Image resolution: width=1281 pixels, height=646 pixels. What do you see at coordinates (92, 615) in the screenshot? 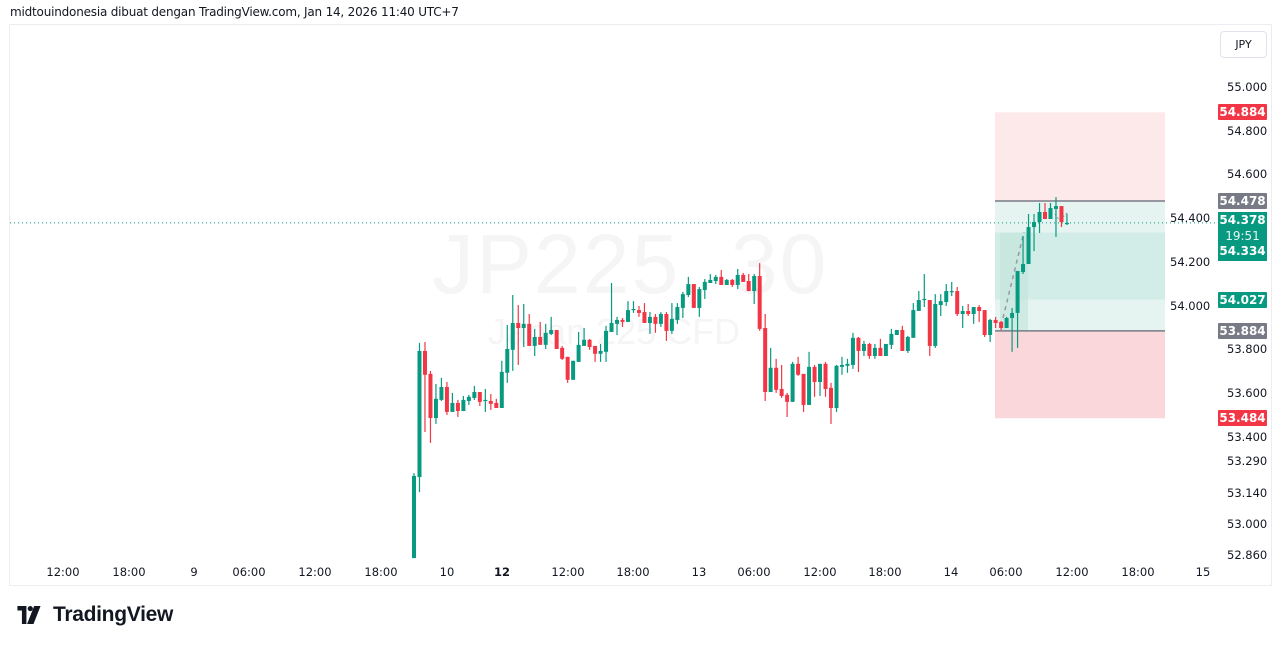
I see `tradingview-logo: TradingView` at bounding box center [92, 615].